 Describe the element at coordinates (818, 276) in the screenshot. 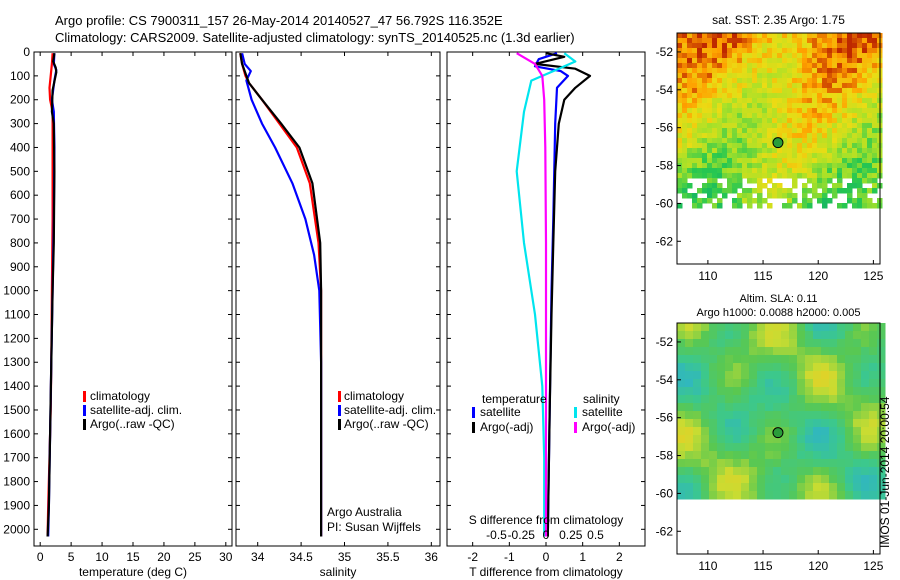

I see `sst-map-xtick-label: 120` at that location.